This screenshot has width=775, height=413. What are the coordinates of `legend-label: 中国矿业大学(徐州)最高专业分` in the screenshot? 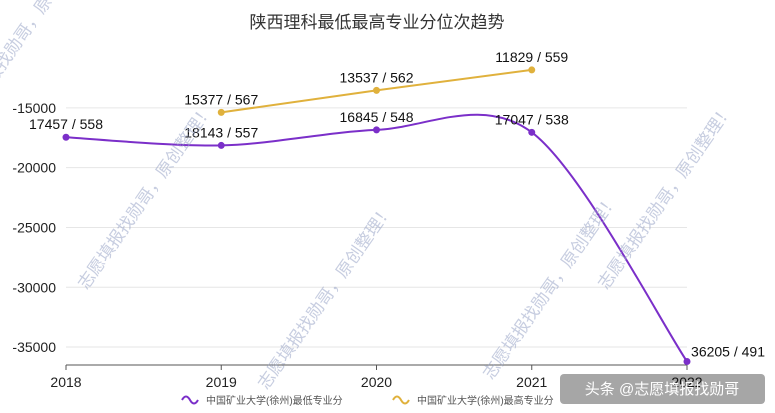 It's located at (485, 400).